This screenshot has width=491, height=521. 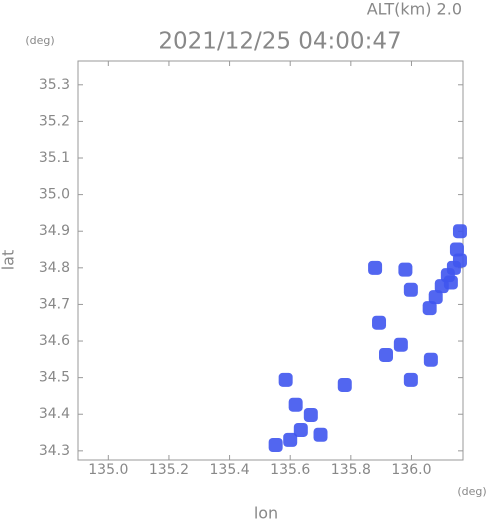 What do you see at coordinates (351, 470) in the screenshot?
I see `x-tick-label: 135.8` at bounding box center [351, 470].